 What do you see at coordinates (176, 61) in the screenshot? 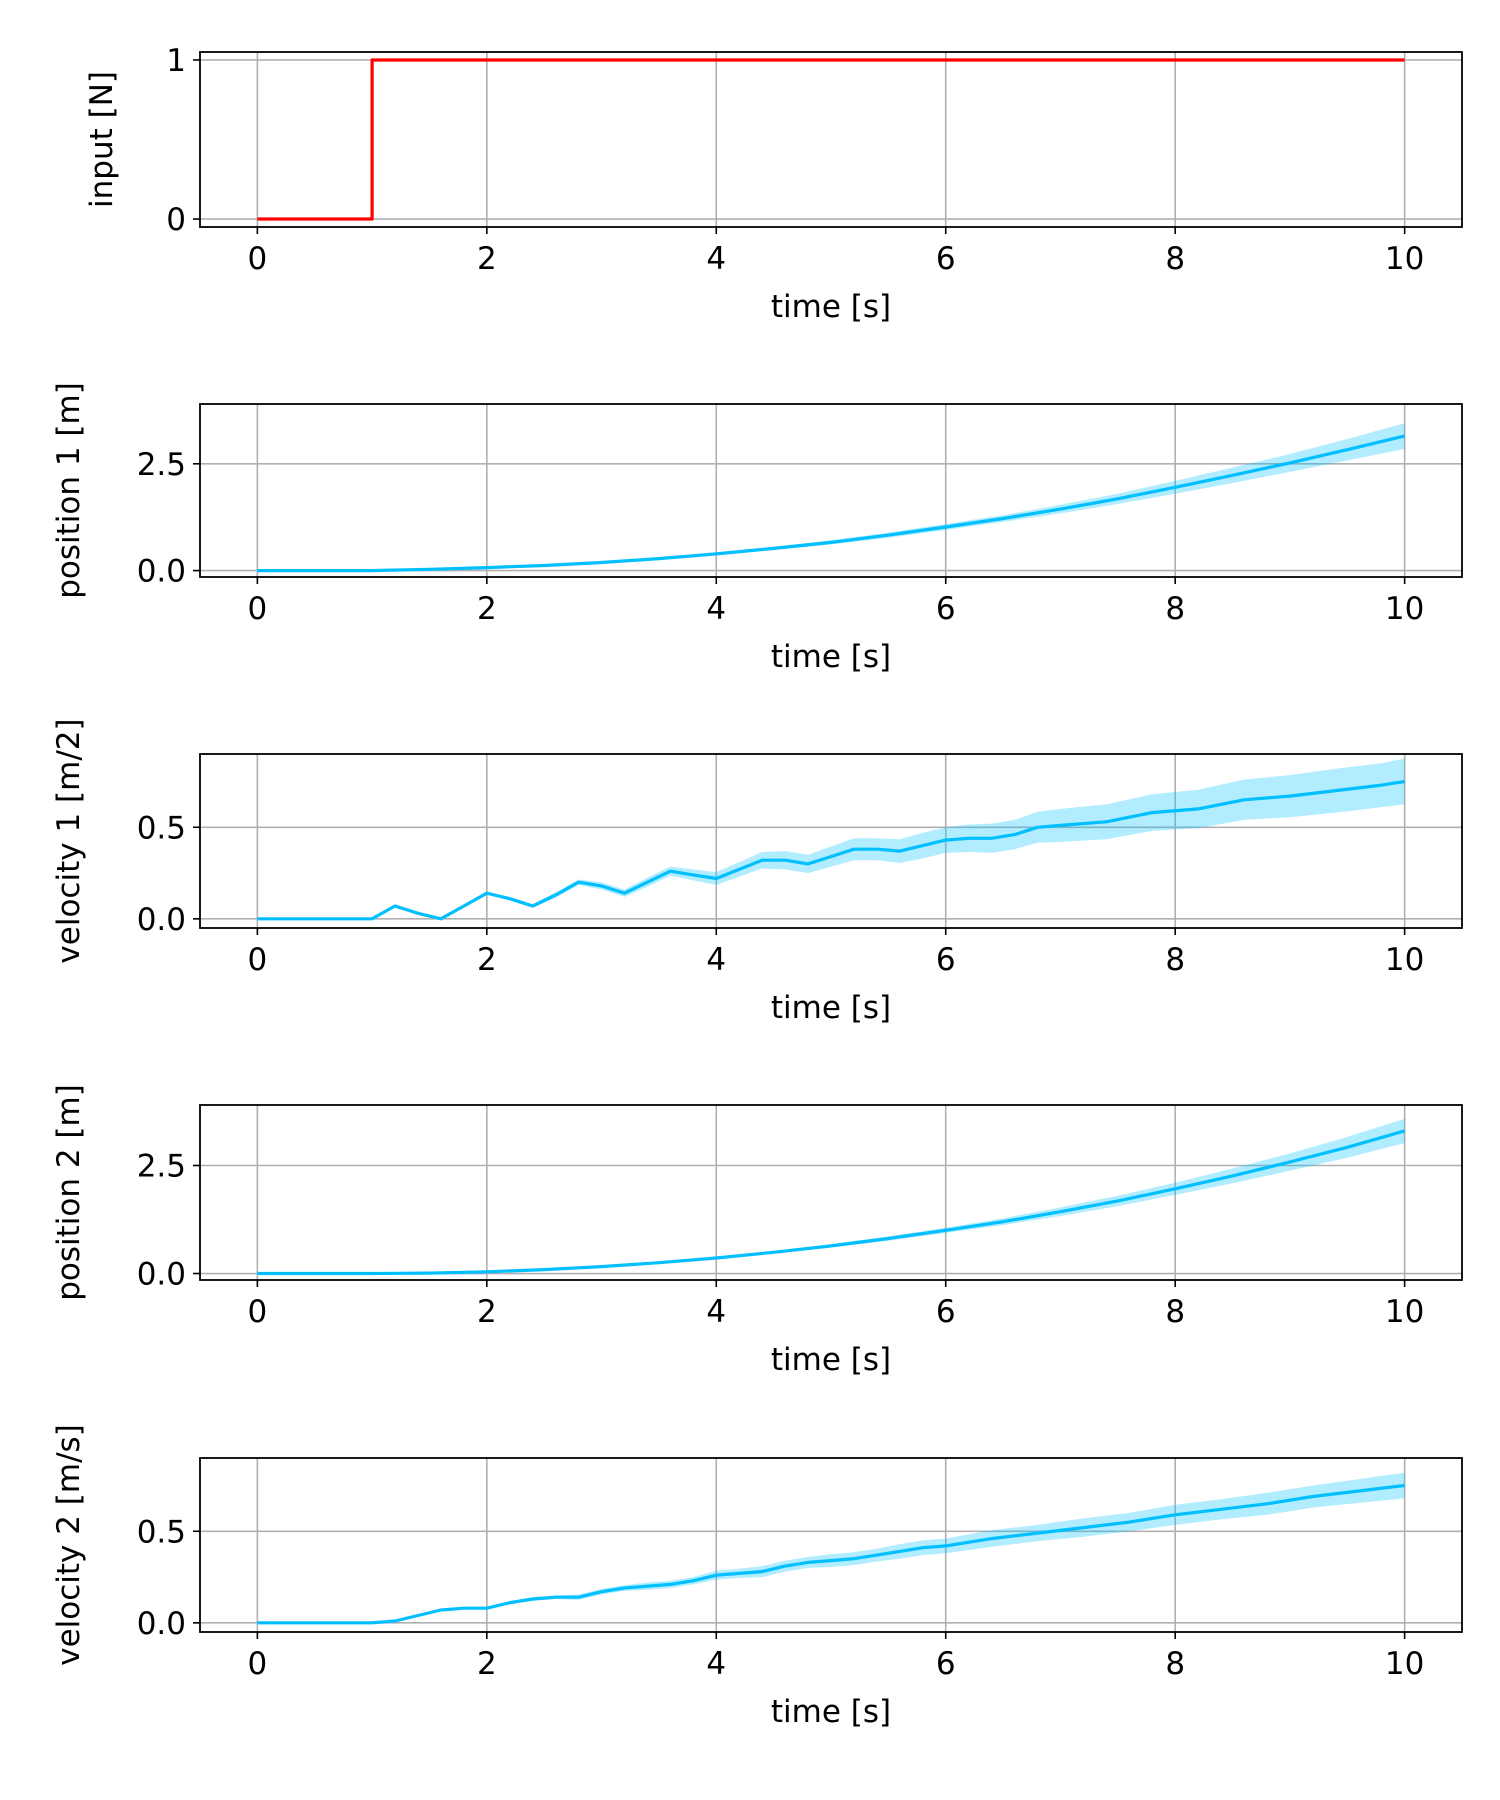
I see `y-tick-label: 1` at bounding box center [176, 61].